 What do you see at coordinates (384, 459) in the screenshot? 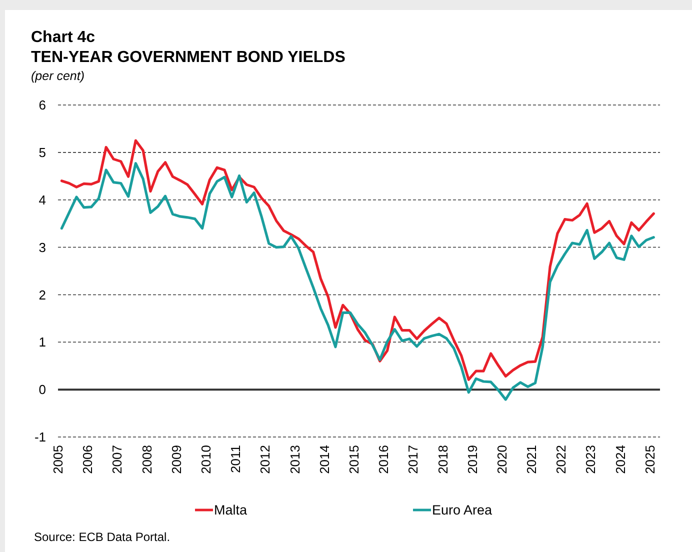
I see `x-tick-label: 2016` at bounding box center [384, 459].